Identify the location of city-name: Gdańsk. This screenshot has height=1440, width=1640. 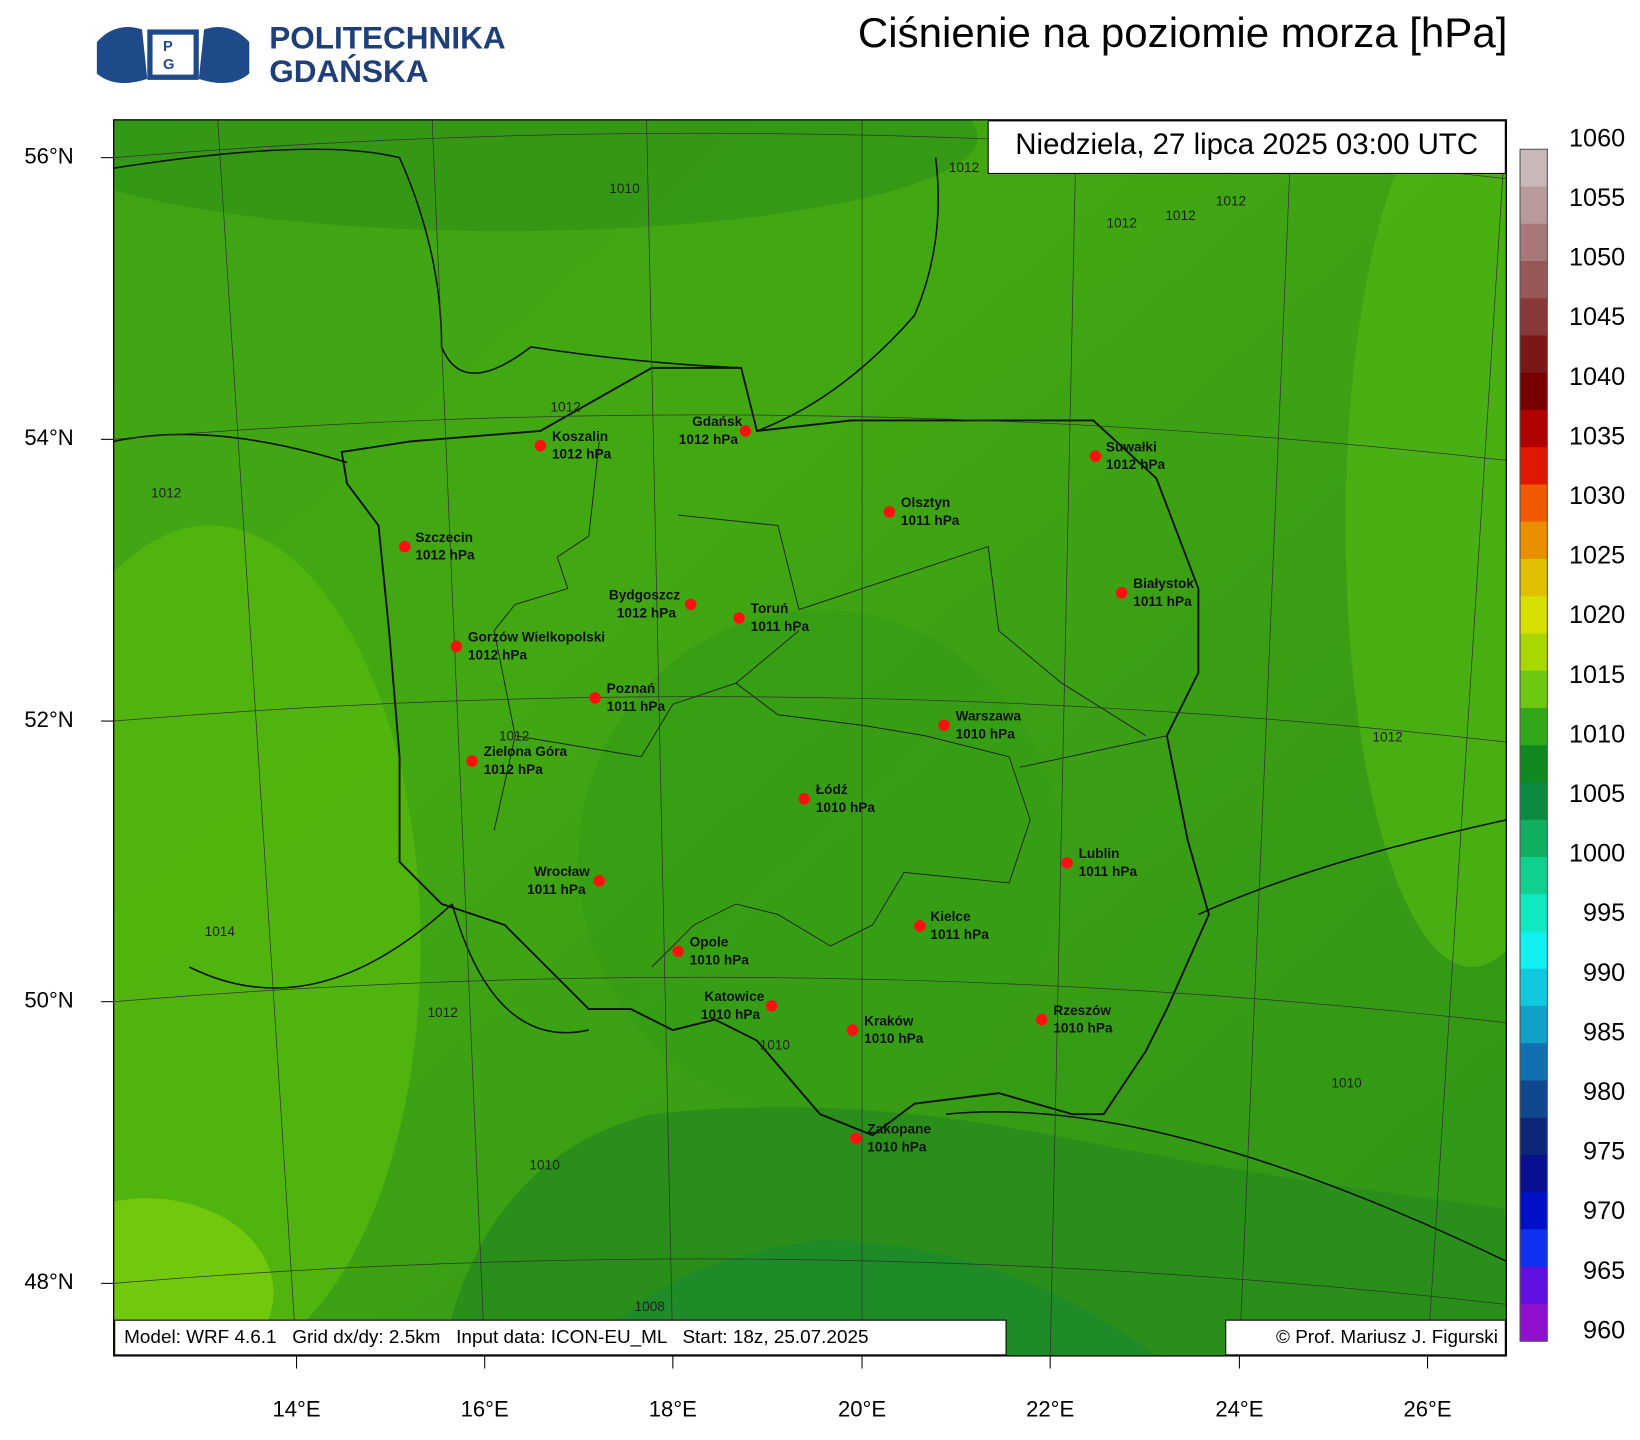
(717, 421).